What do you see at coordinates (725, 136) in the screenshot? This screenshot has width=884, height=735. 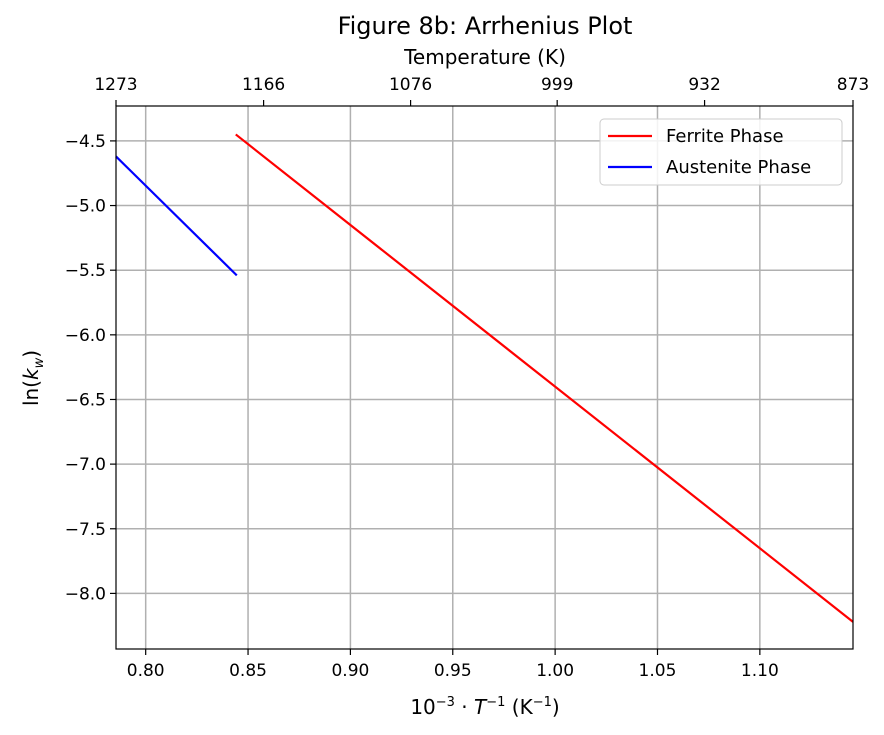 I see `legend-label-ferrite: Ferrite Phase` at bounding box center [725, 136].